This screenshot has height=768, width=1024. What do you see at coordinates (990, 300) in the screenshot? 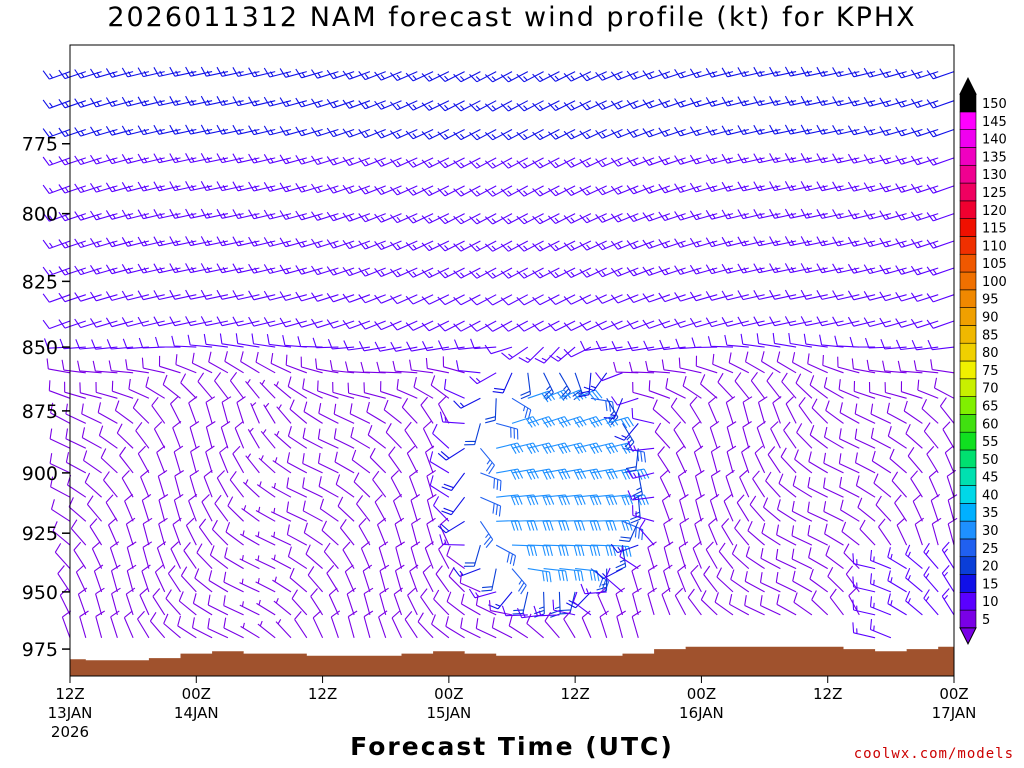
I see `colorbar-label: 95` at bounding box center [990, 300].